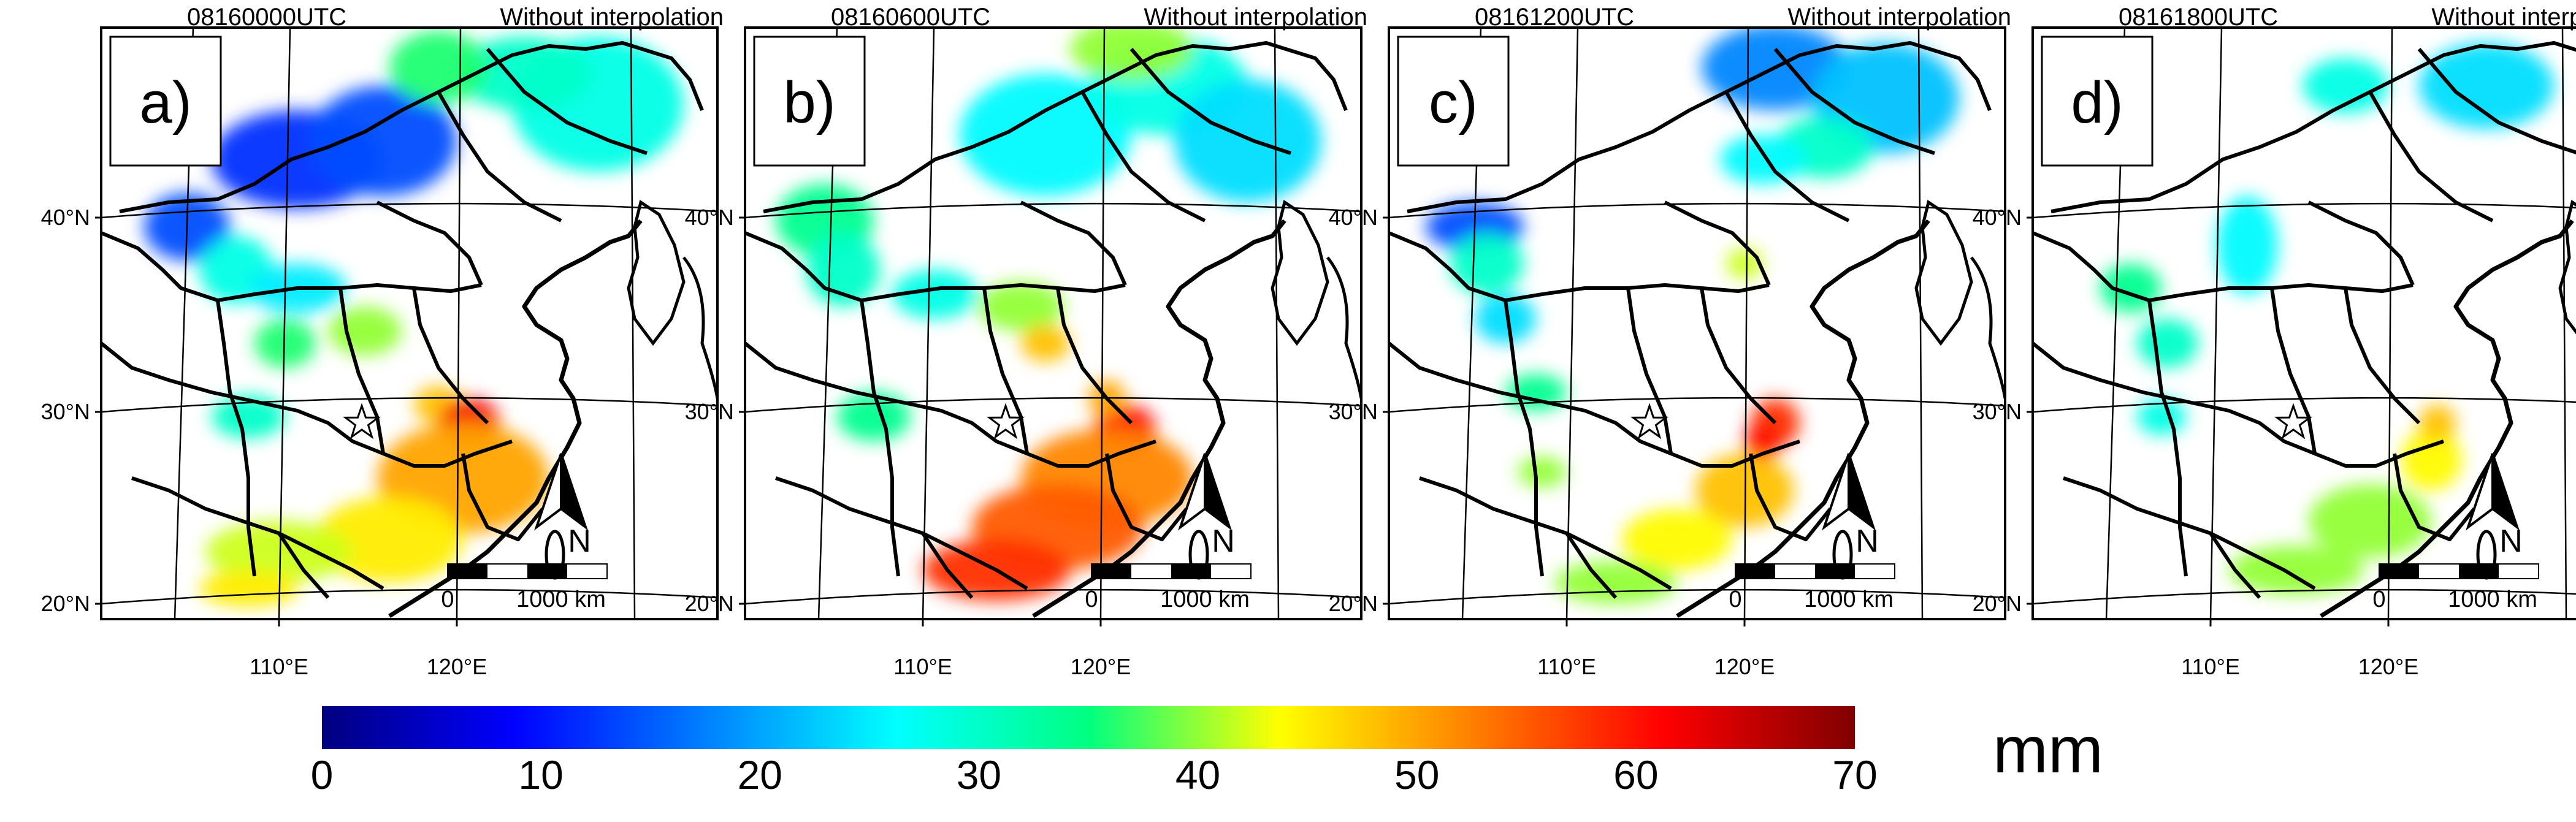 This screenshot has width=2576, height=822. I want to click on panel-label: d), so click(2097, 102).